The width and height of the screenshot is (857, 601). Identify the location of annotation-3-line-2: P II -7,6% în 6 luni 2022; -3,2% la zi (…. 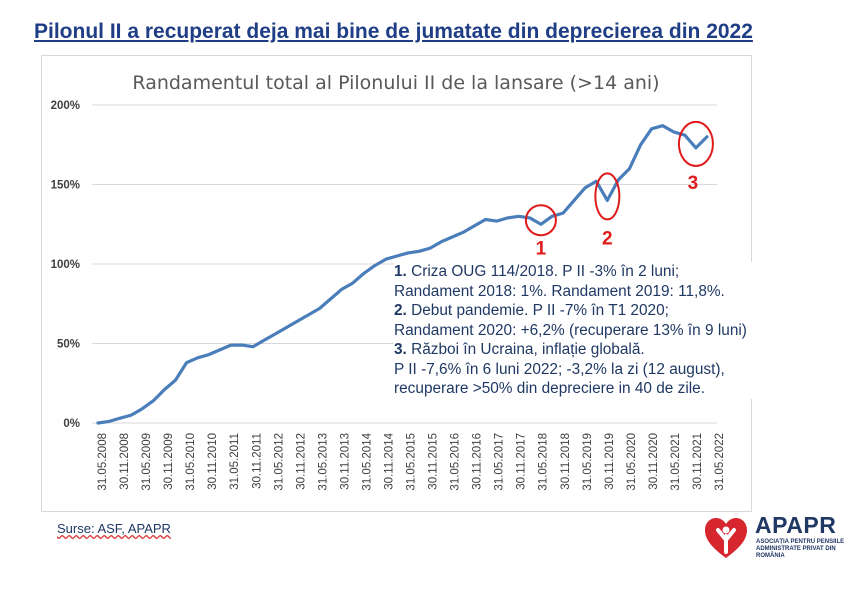
(559, 369).